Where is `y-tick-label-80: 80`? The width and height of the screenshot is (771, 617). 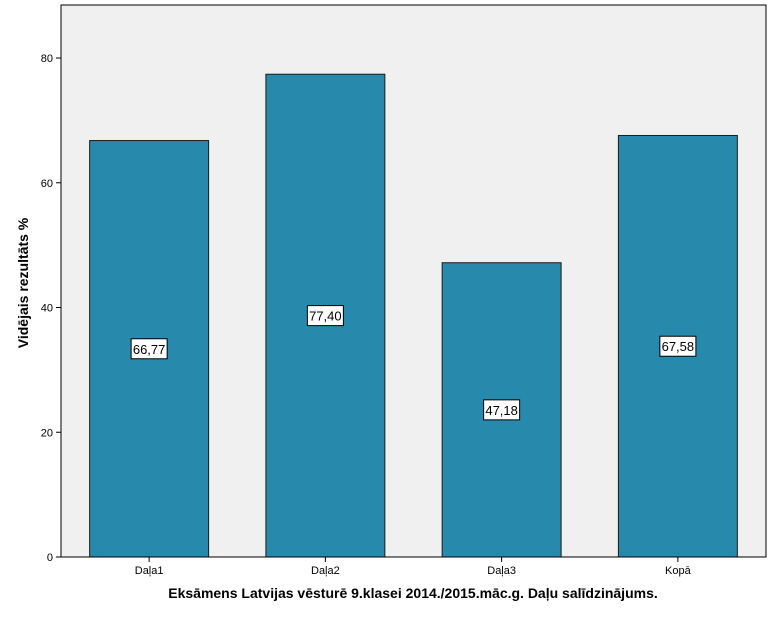 y-tick-label-80: 80 is located at coordinates (47, 59).